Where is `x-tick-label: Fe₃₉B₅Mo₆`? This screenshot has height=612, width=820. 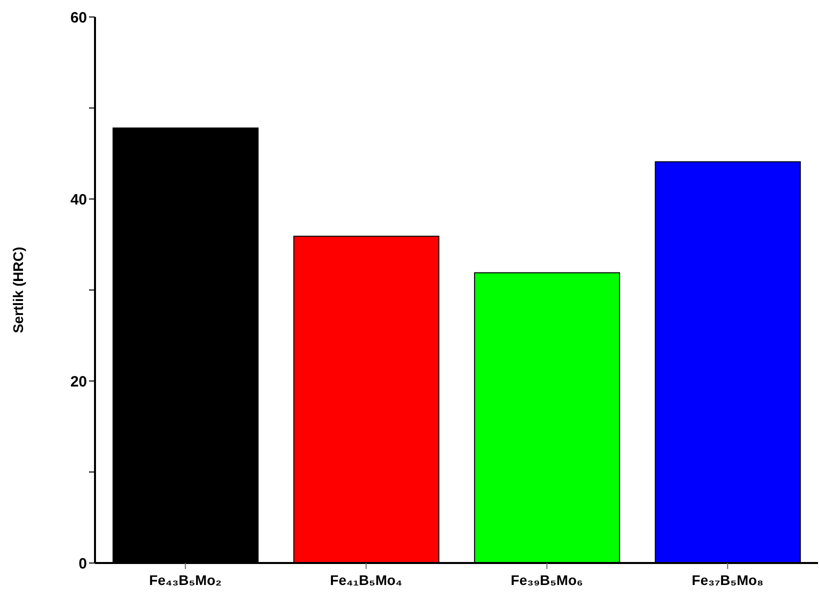
x-tick-label: Fe₃₉B₅Mo₆ is located at coordinates (546, 580).